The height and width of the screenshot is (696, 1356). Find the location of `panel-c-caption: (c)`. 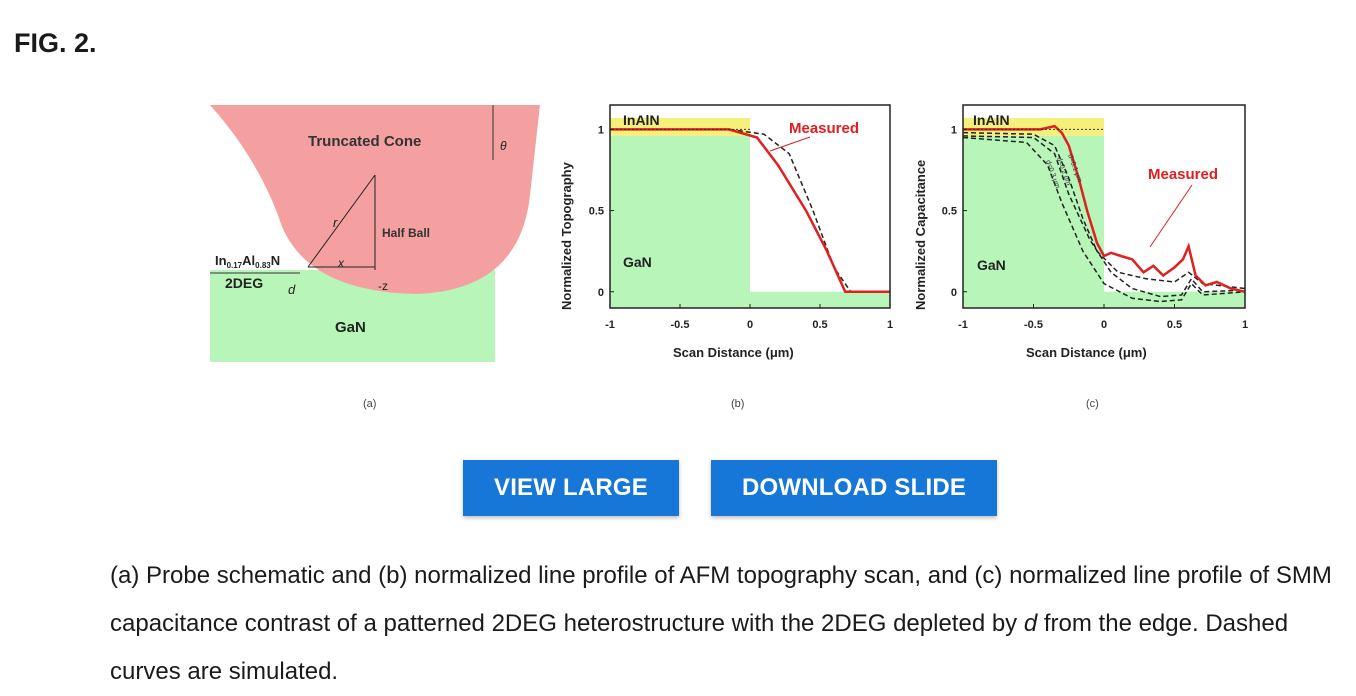

panel-c-caption: (c) is located at coordinates (1092, 404).